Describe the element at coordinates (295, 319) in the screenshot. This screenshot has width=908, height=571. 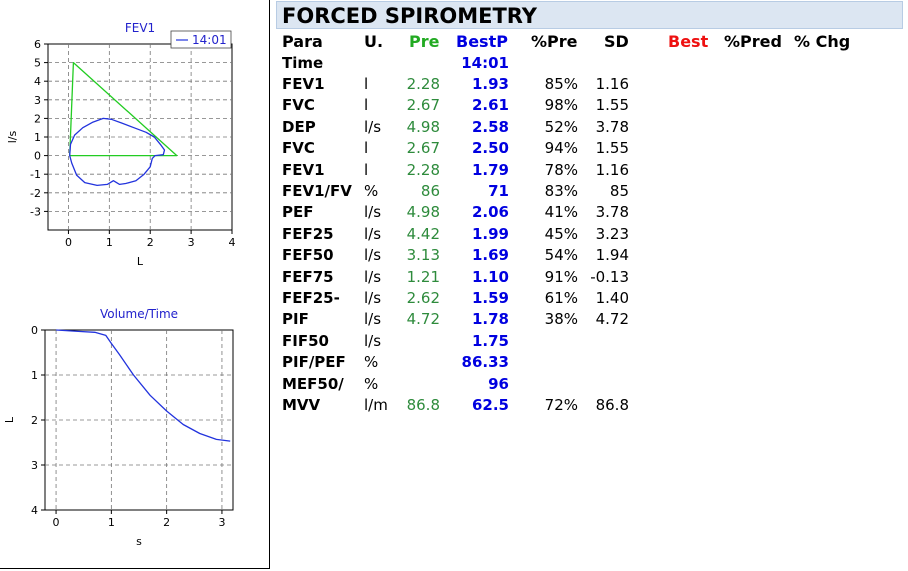
I see `row-param: PIF` at that location.